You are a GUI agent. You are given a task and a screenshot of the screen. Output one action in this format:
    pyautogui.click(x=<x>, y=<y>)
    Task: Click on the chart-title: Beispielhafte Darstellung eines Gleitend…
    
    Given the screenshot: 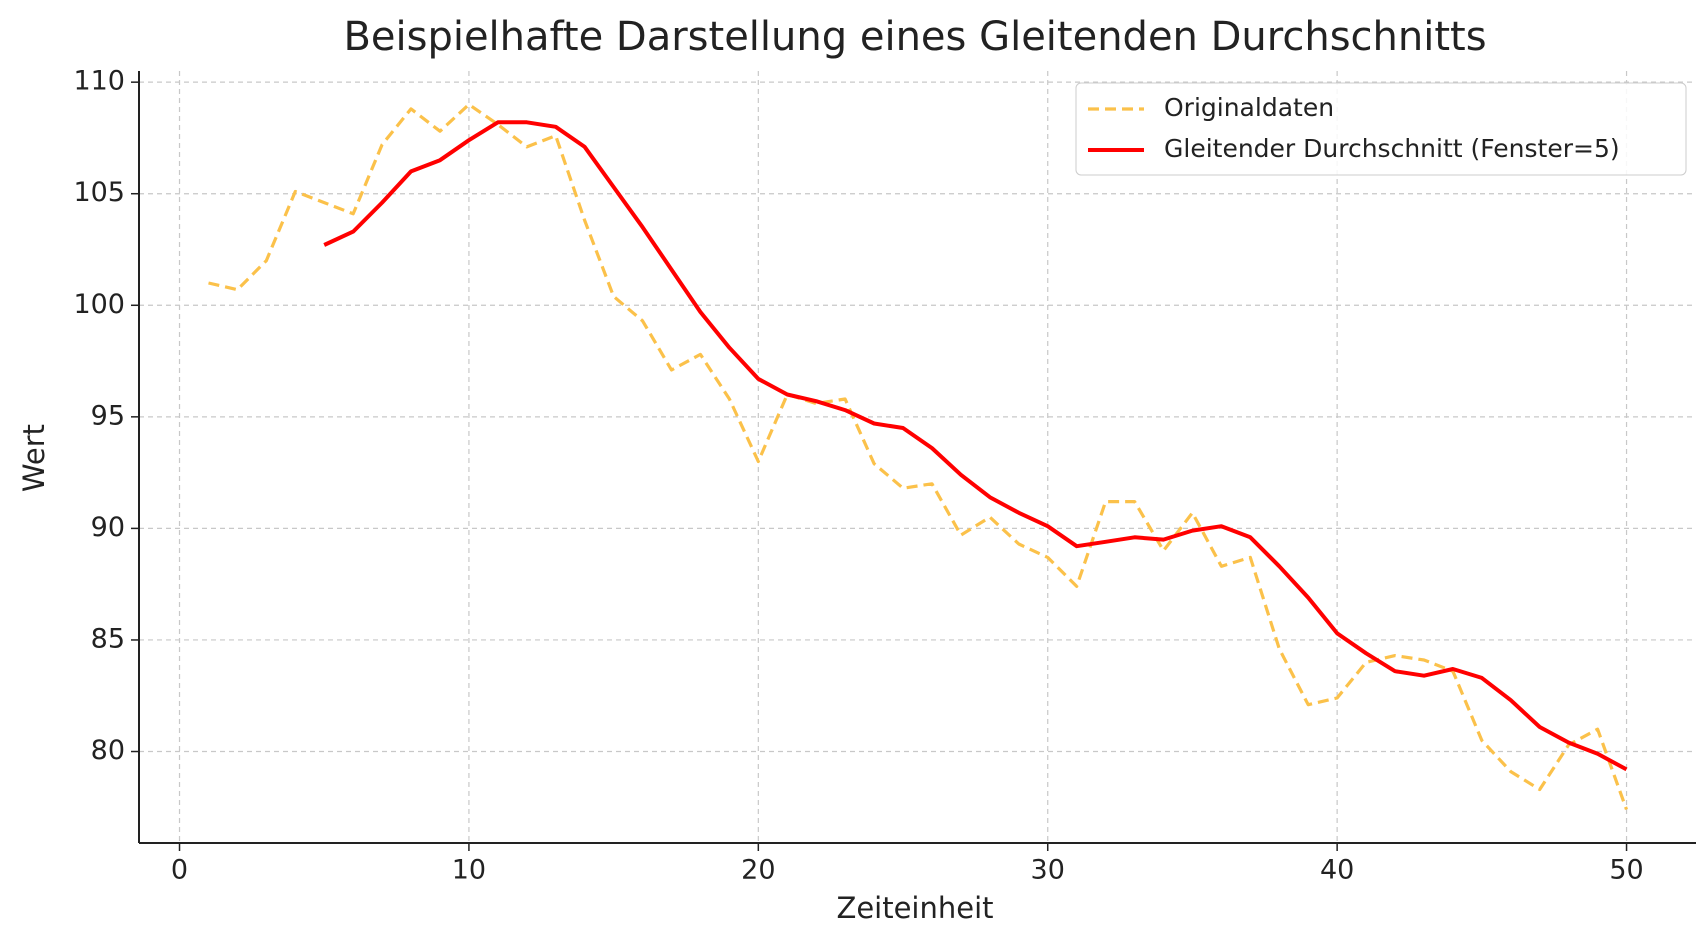 What is the action you would take?
    pyautogui.click(x=914, y=37)
    